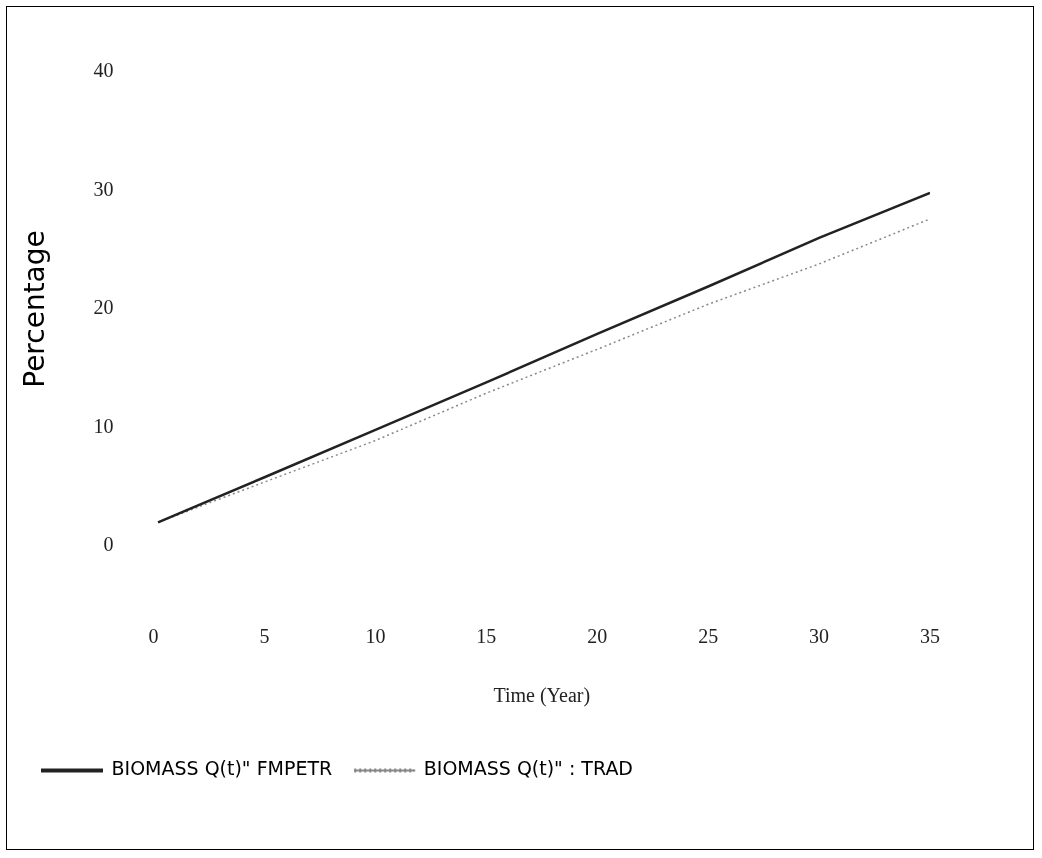 The height and width of the screenshot is (858, 1042). What do you see at coordinates (103, 70) in the screenshot?
I see `y-tick-label: 40` at bounding box center [103, 70].